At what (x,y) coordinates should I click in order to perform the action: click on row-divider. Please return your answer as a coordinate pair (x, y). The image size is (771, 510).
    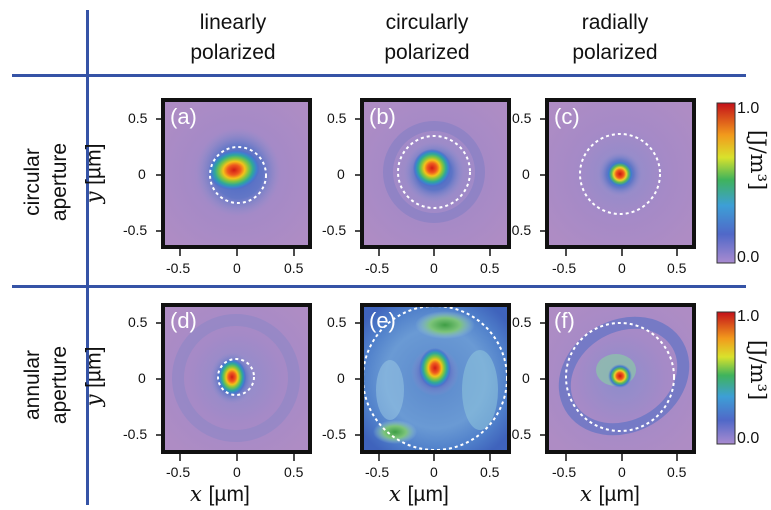
    Looking at the image, I should click on (379, 286).